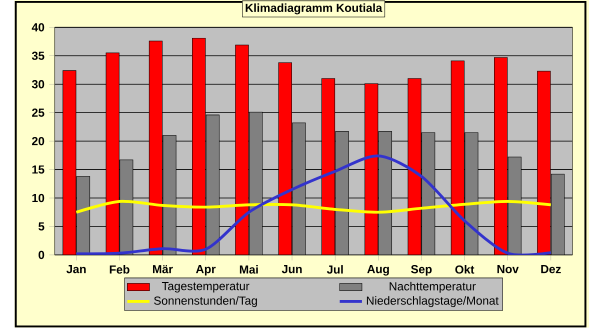 The height and width of the screenshot is (328, 589). Describe the element at coordinates (38, 56) in the screenshot. I see `y-tick-label: 35` at that location.